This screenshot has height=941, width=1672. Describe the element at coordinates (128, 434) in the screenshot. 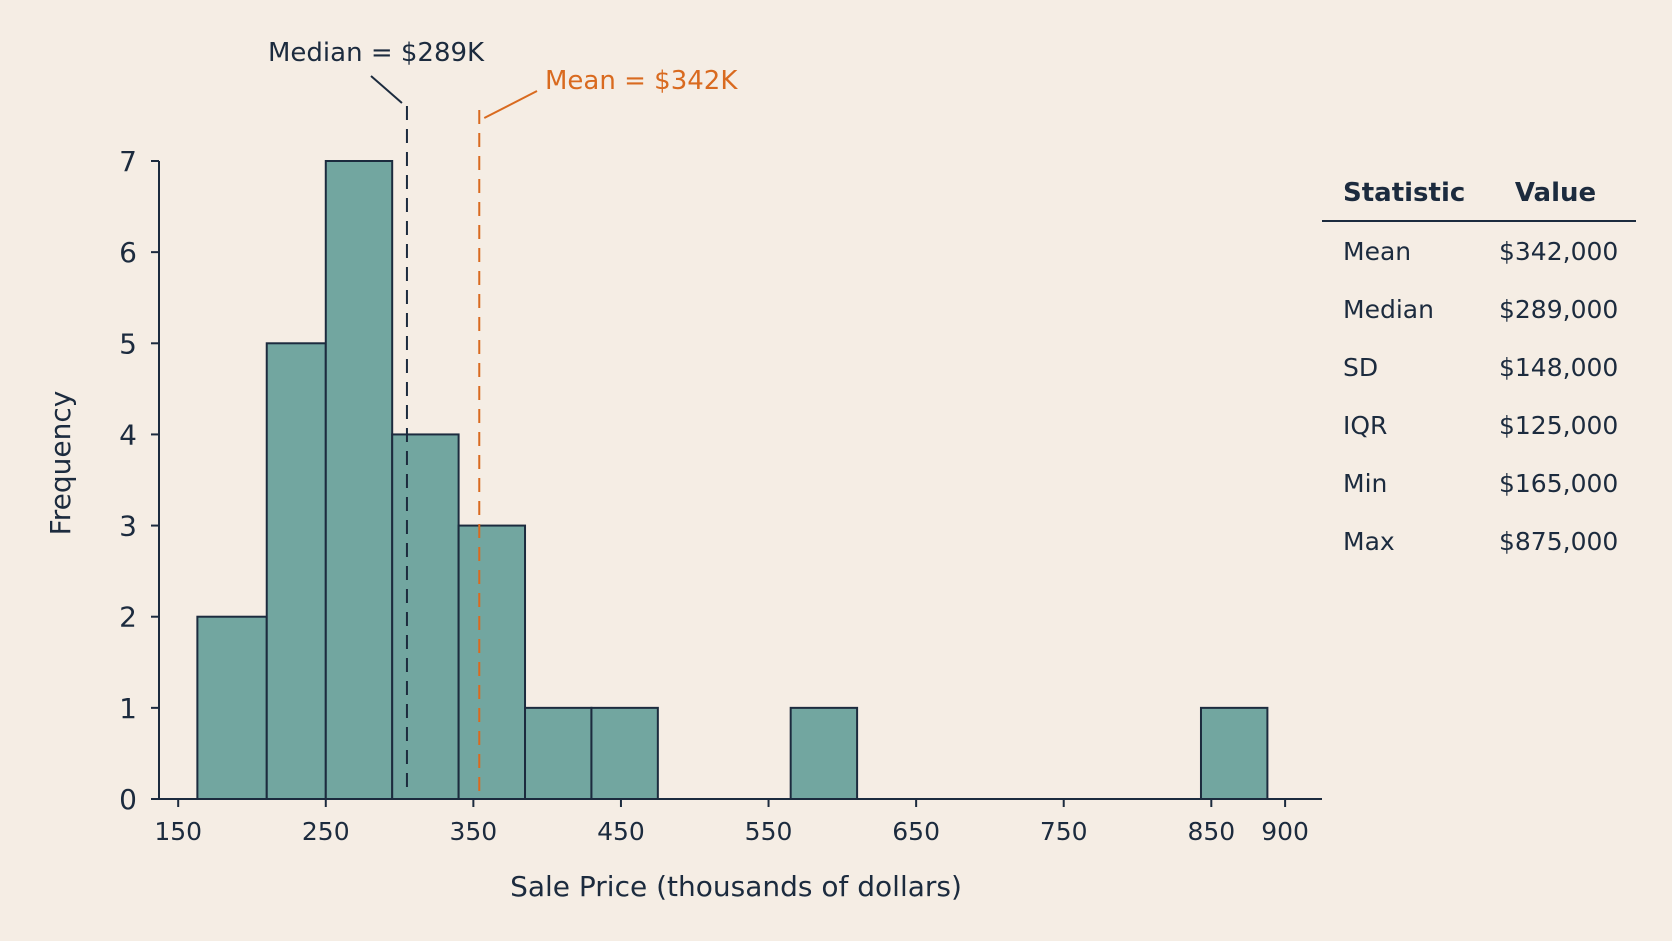

I see `y-tick-label: 4` at that location.